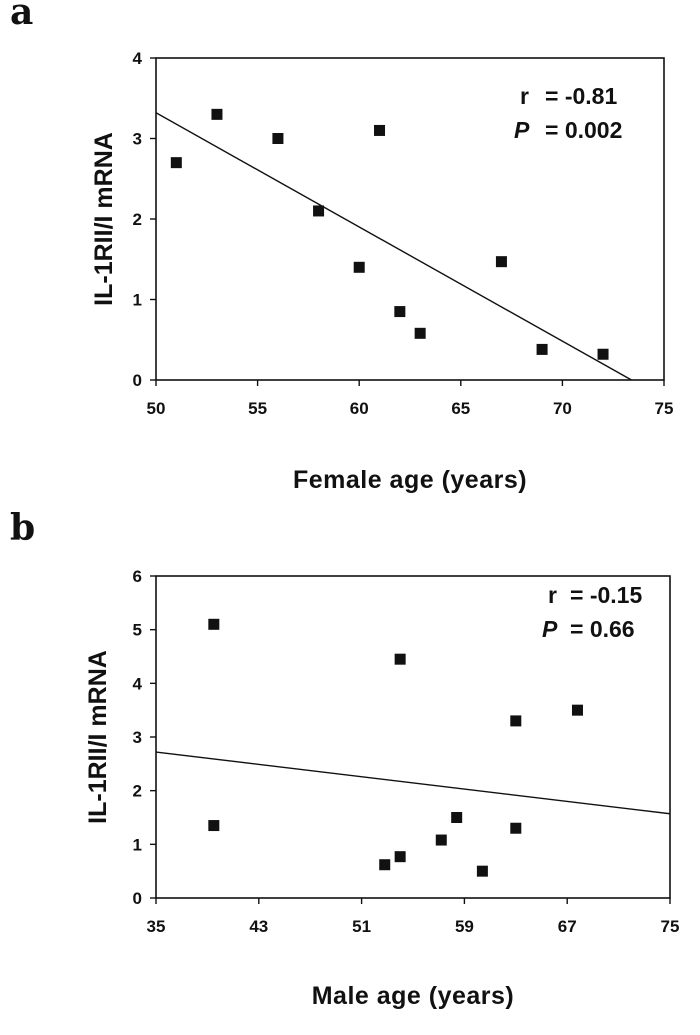 The image size is (700, 1035). What do you see at coordinates (413, 996) in the screenshot?
I see `xlabel-b: Male age (years)` at bounding box center [413, 996].